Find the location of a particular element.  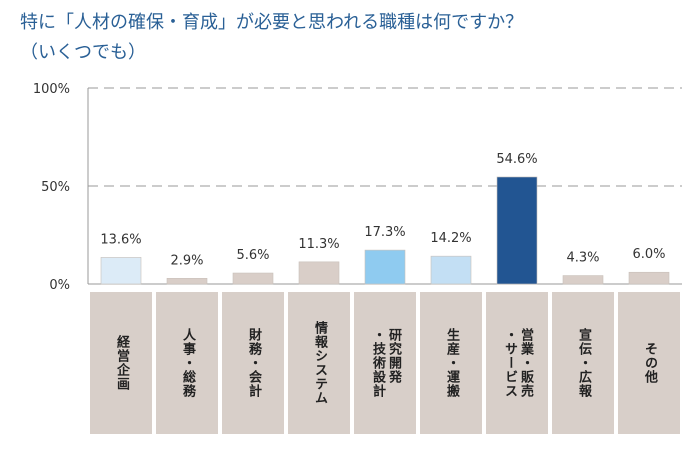

category-box: 人事・総務 is located at coordinates (187, 363).